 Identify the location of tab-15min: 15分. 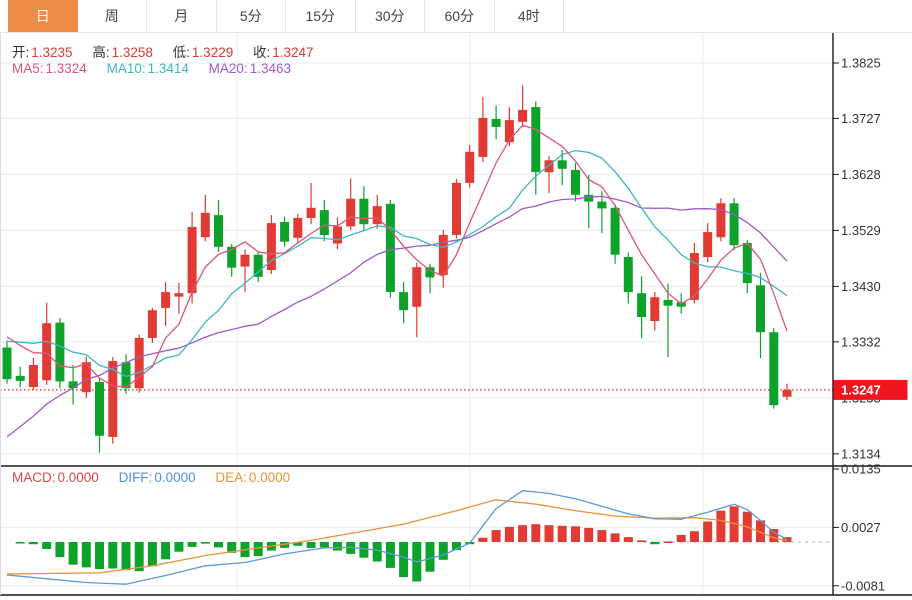
(321, 16).